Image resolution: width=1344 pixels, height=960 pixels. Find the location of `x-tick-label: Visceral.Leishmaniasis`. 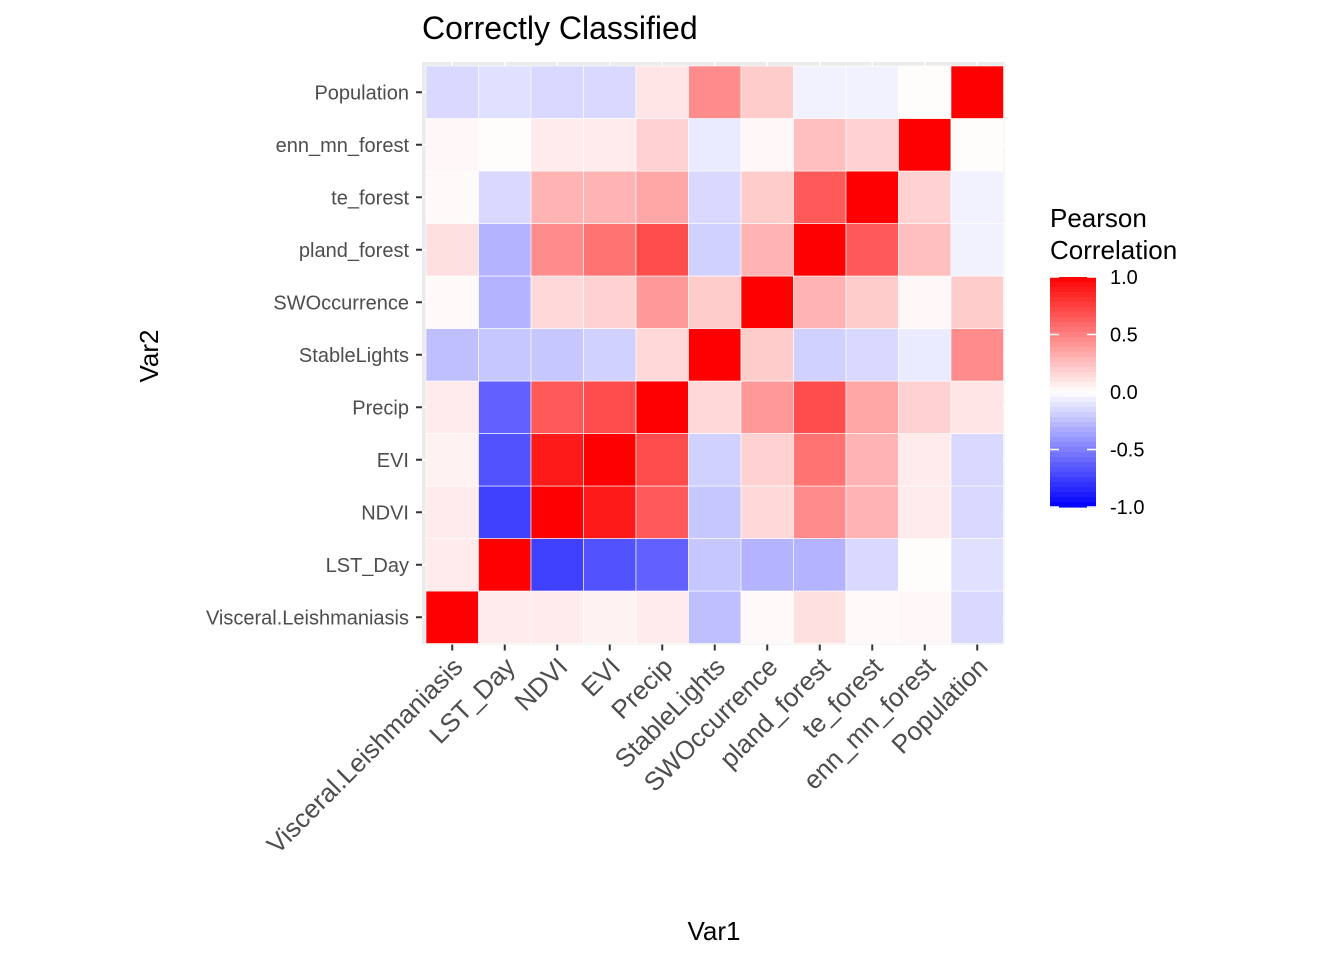

x-tick-label: Visceral.Leishmaniasis is located at coordinates (365, 756).